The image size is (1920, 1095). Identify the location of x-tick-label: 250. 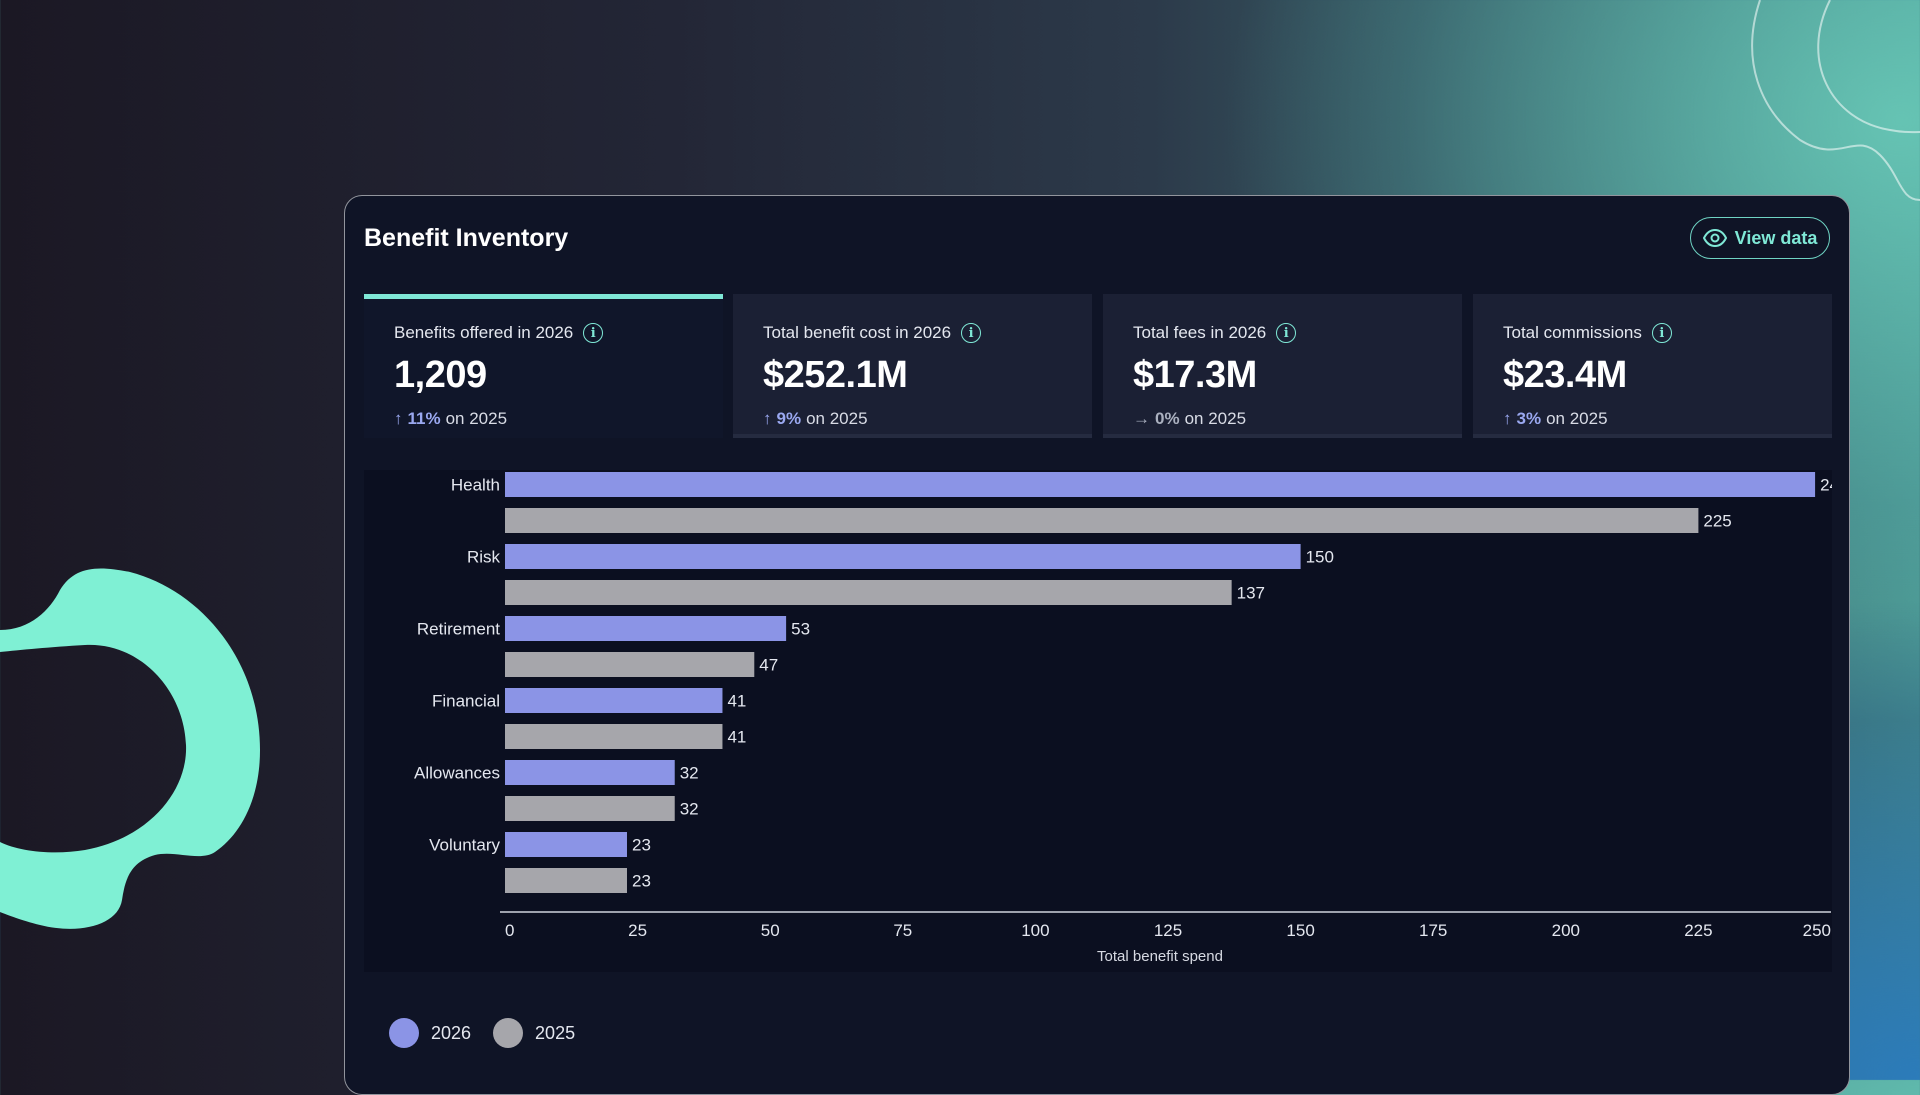
(1817, 930).